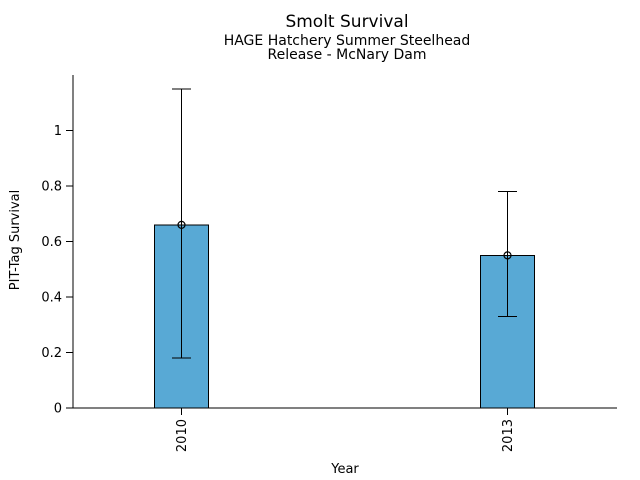 This screenshot has width=640, height=480. Describe the element at coordinates (51, 187) in the screenshot. I see `y-tick-label-0.8: 0.8` at that location.